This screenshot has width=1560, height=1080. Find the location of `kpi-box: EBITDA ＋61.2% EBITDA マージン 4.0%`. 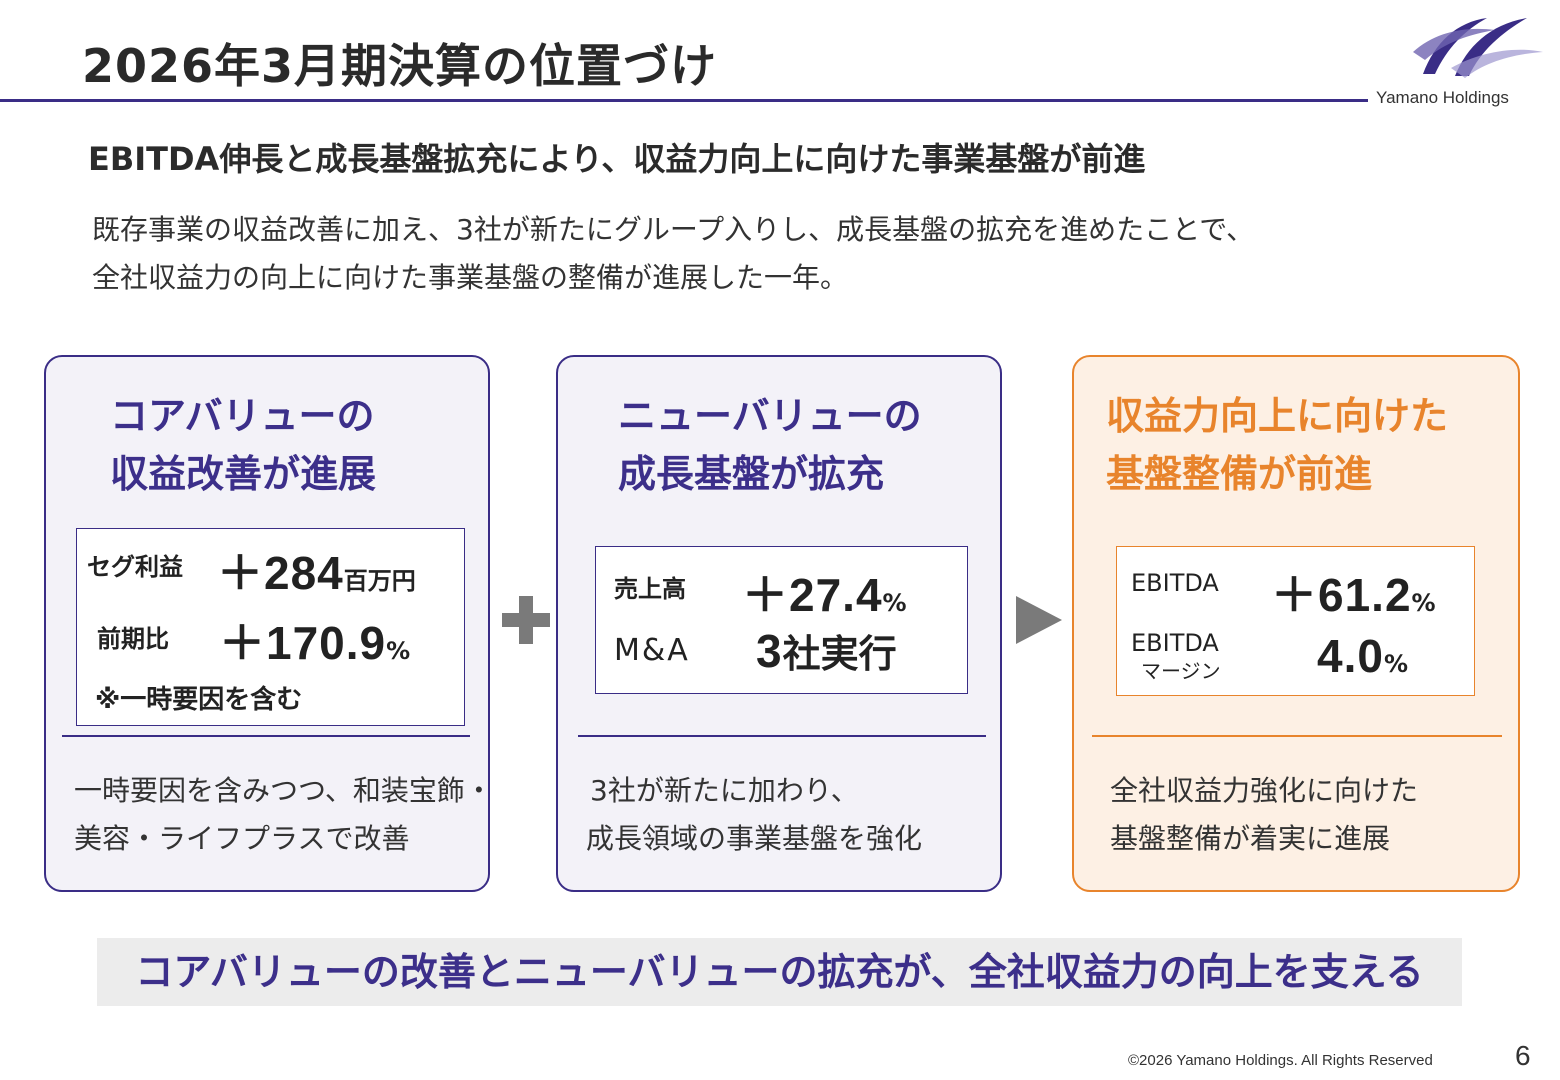

kpi-box: EBITDA ＋61.2% EBITDA マージン 4.0% is located at coordinates (1295, 621).